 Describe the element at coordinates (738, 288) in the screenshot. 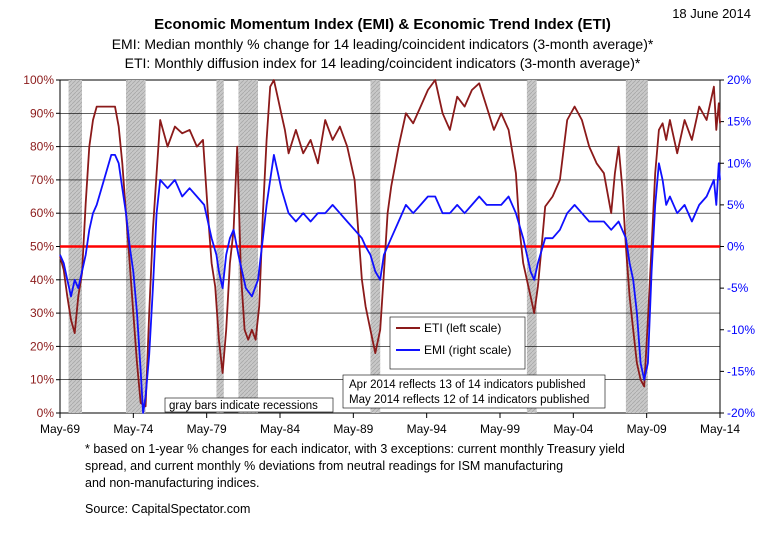

I see `right-axis-tick-label: -5%` at that location.